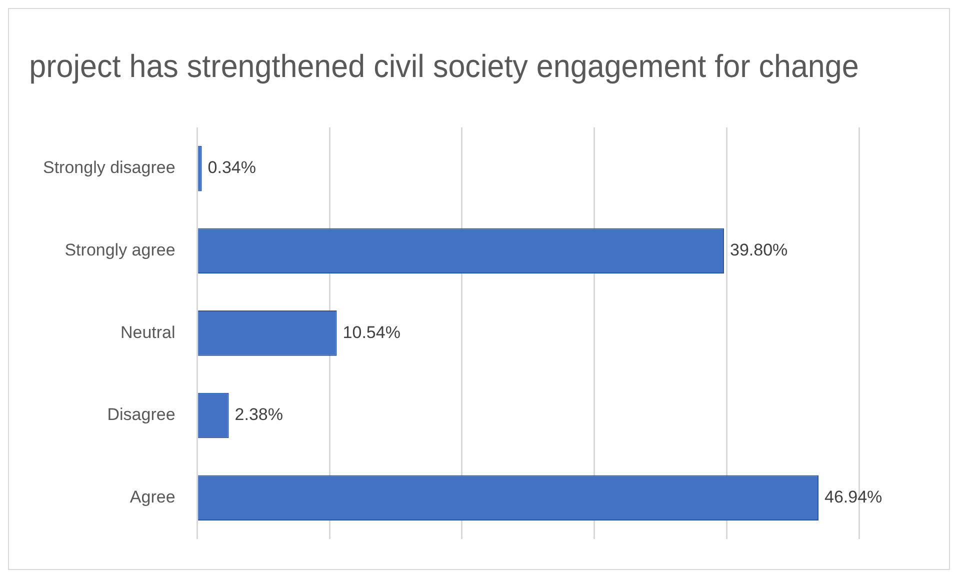 The height and width of the screenshot is (581, 959). What do you see at coordinates (109, 168) in the screenshot?
I see `y-tick-label: Strongly disagree` at bounding box center [109, 168].